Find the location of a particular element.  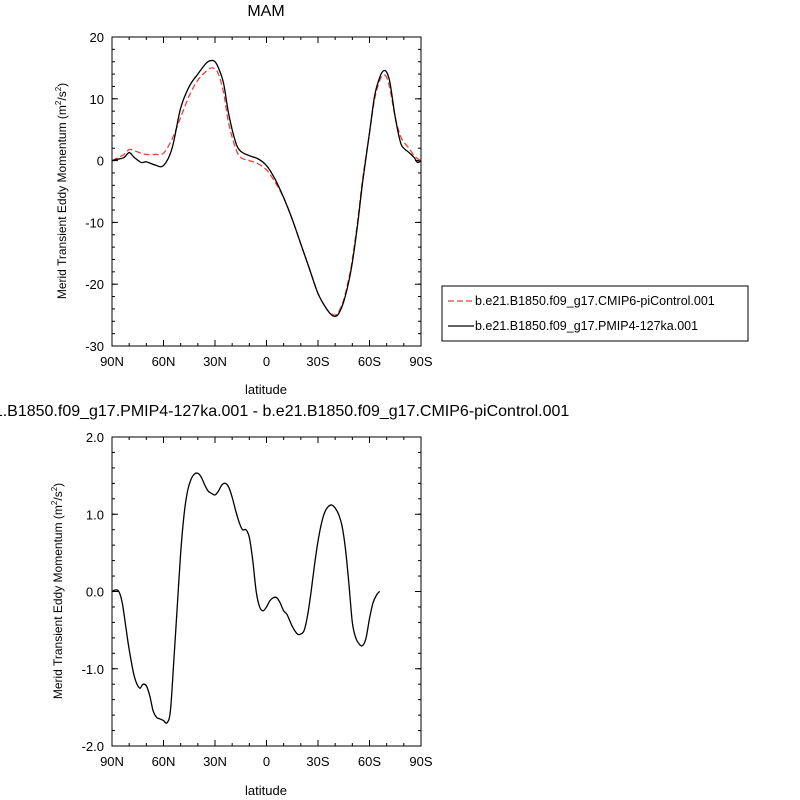

legend-label-127ka: b.e21.B1850.f09_g17.PMIP4-127ka.001 is located at coordinates (586, 326).